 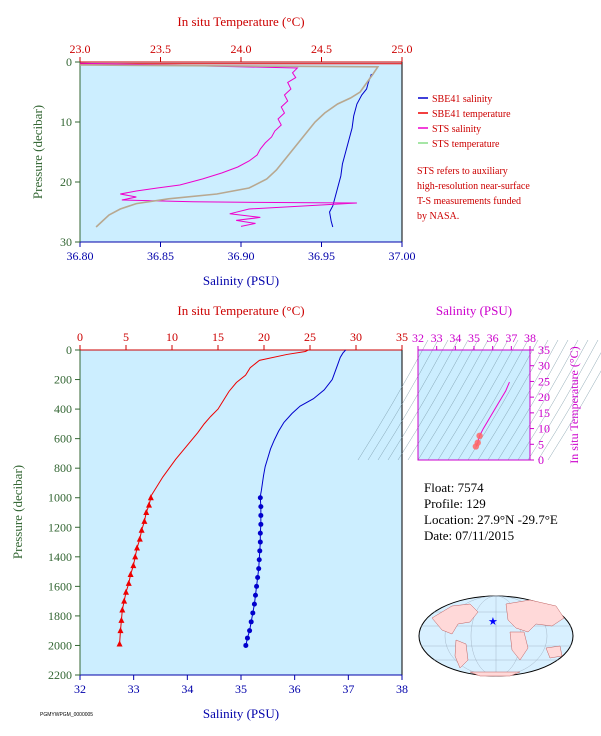 I want to click on near-surface-bottom-tick-label: 36.90, so click(x=241, y=256).